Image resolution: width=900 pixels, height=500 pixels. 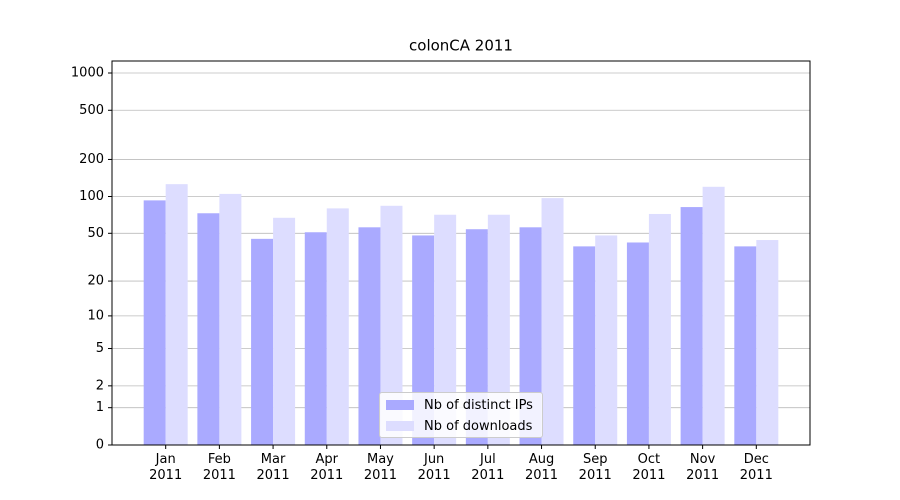 What do you see at coordinates (273, 467) in the screenshot?
I see `x-tick-label: Mar 2011` at bounding box center [273, 467].